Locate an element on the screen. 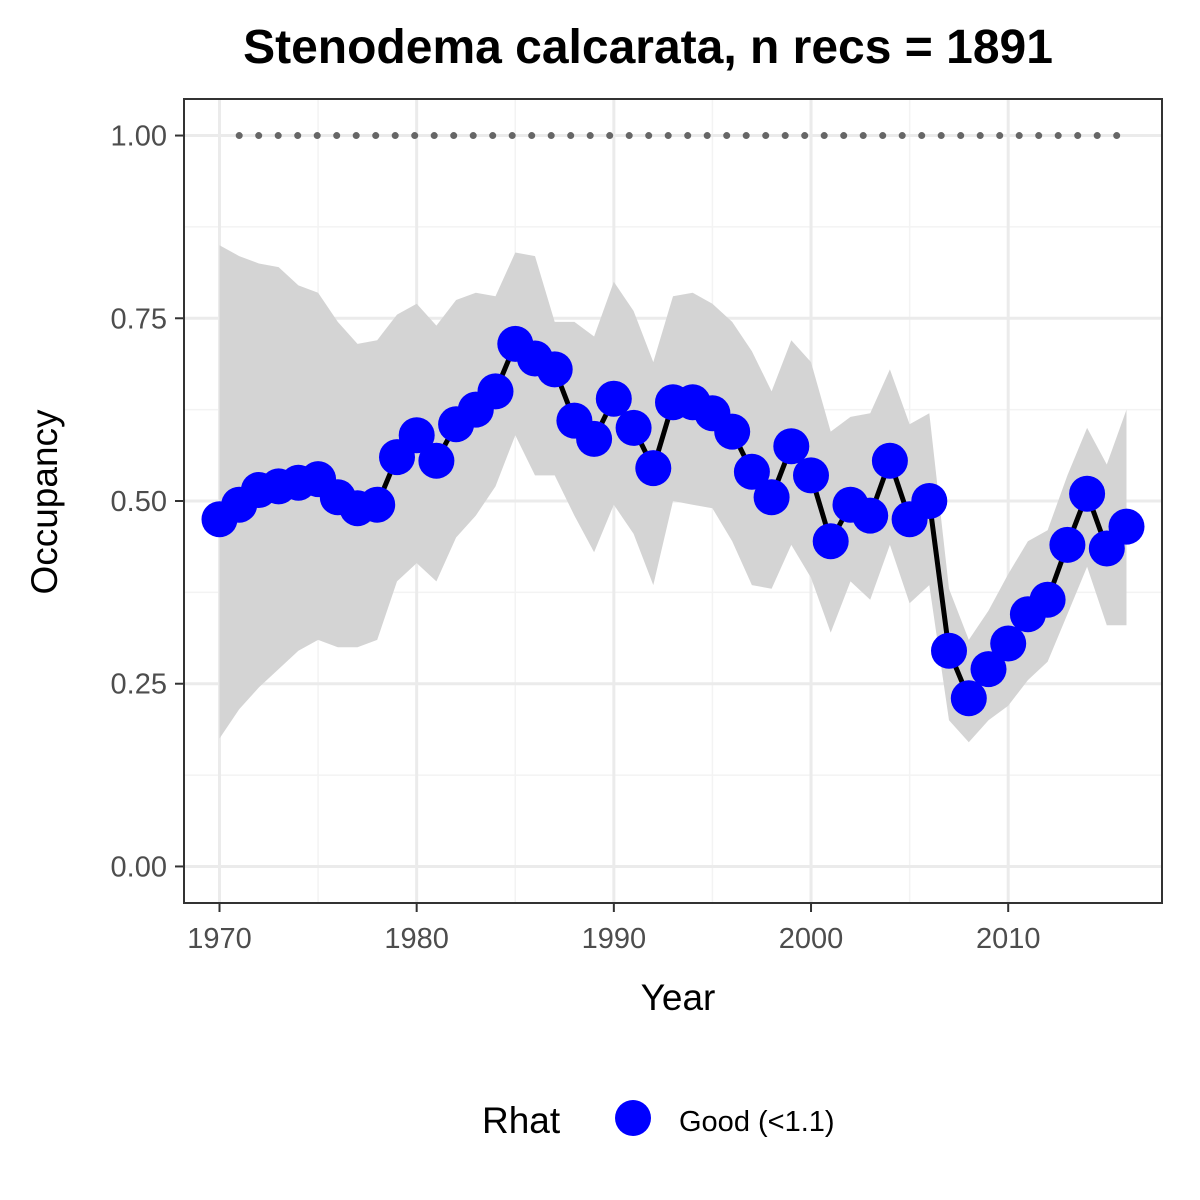 The image size is (1200, 1200). y-tick-label: 0.50 is located at coordinates (139, 502).